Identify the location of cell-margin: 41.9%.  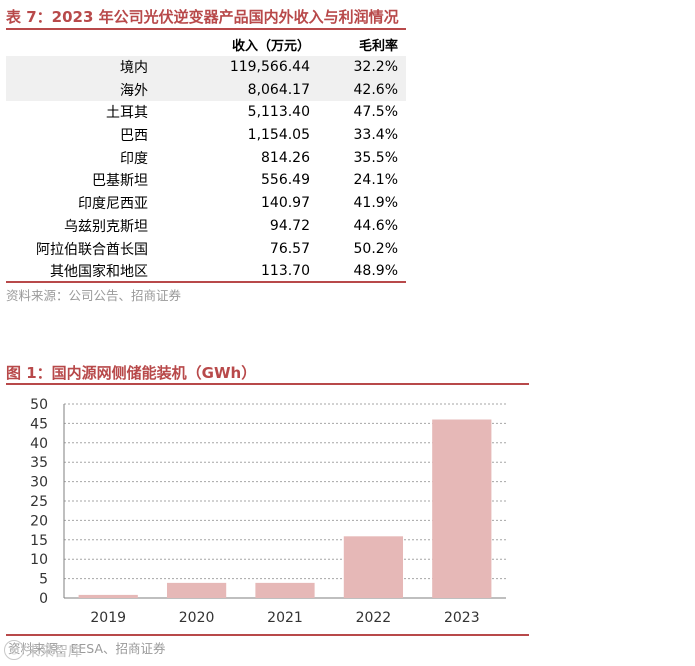
(375, 203).